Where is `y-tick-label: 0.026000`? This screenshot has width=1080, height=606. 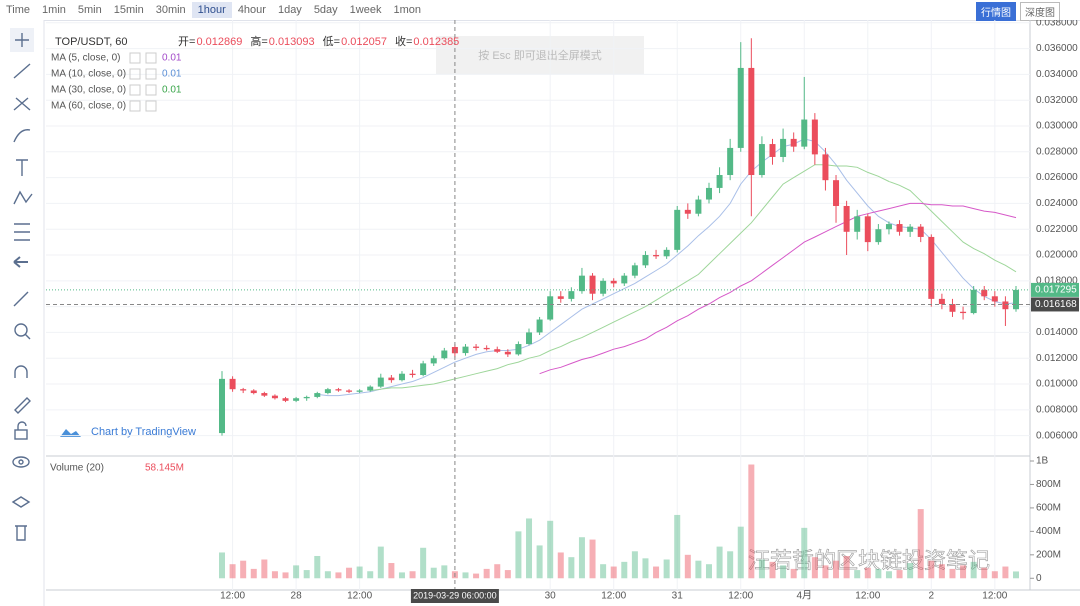 y-tick-label: 0.026000 is located at coordinates (1057, 177).